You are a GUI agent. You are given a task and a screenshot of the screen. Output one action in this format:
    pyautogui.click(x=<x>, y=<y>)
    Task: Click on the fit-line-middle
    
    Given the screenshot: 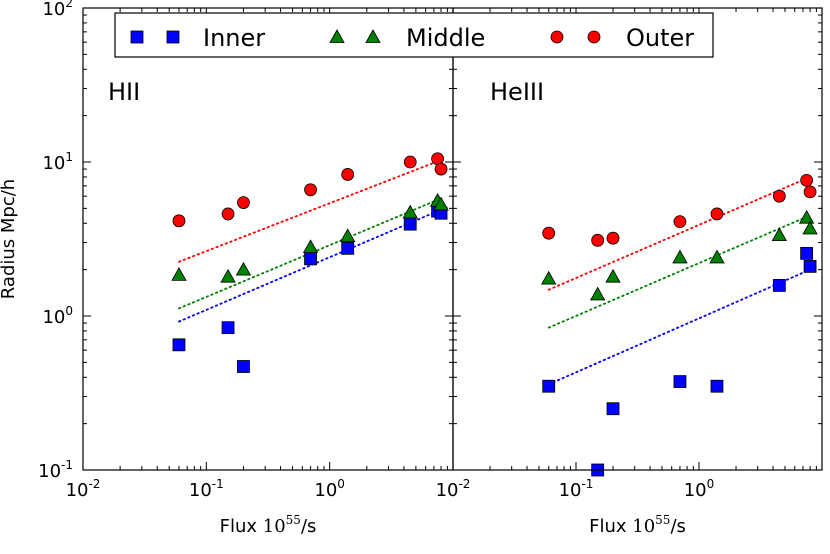 What is the action you would take?
    pyautogui.click(x=679, y=271)
    